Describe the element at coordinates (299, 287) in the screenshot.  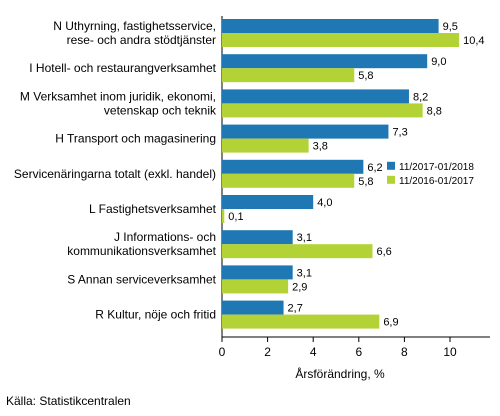
I see `bar-value-label: 2,9` at that location.